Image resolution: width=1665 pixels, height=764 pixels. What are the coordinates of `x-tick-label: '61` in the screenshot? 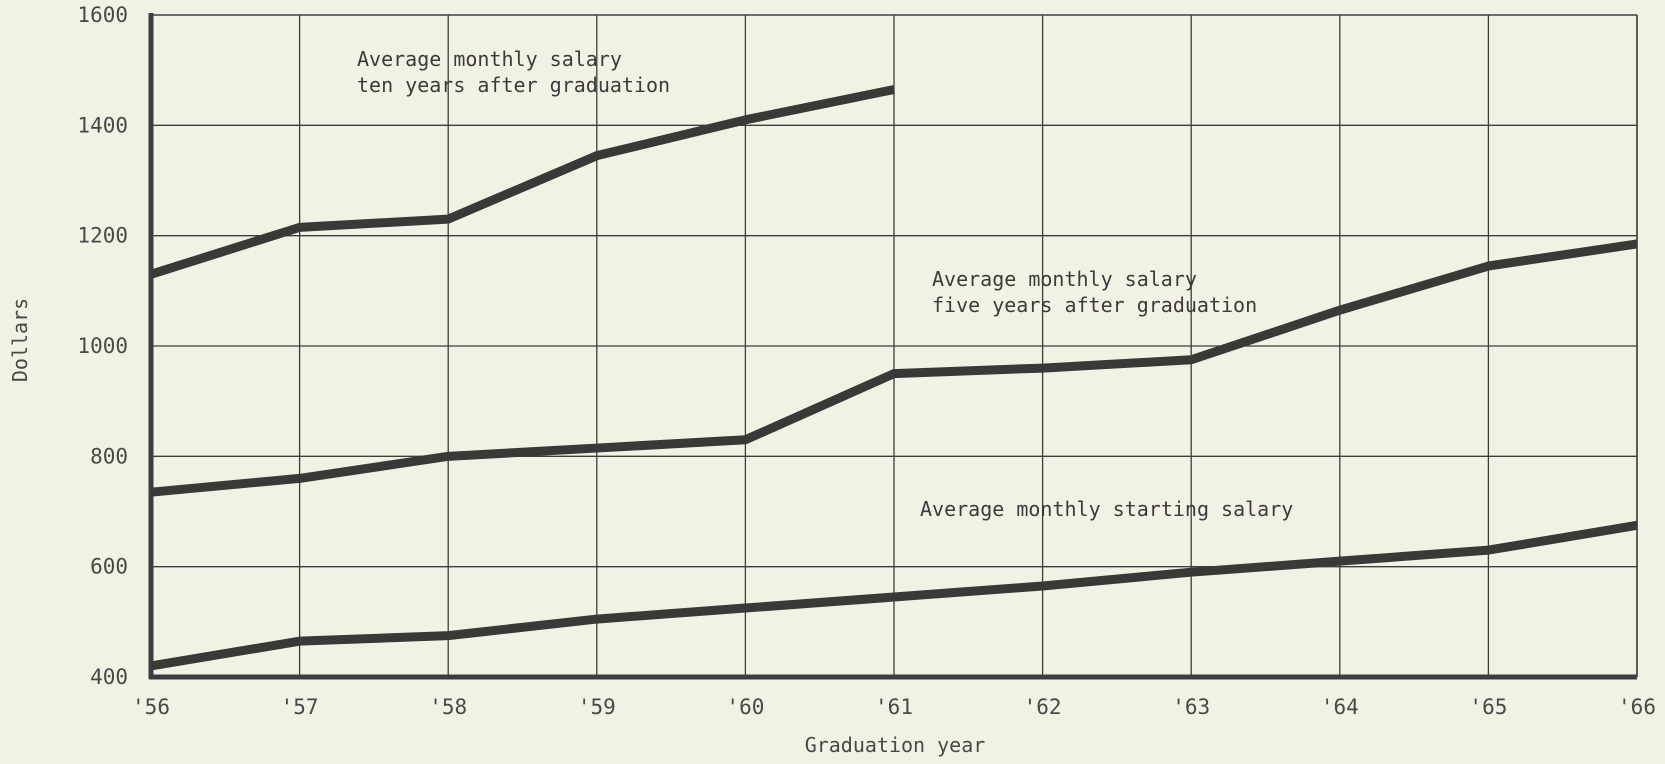 It's located at (894, 707).